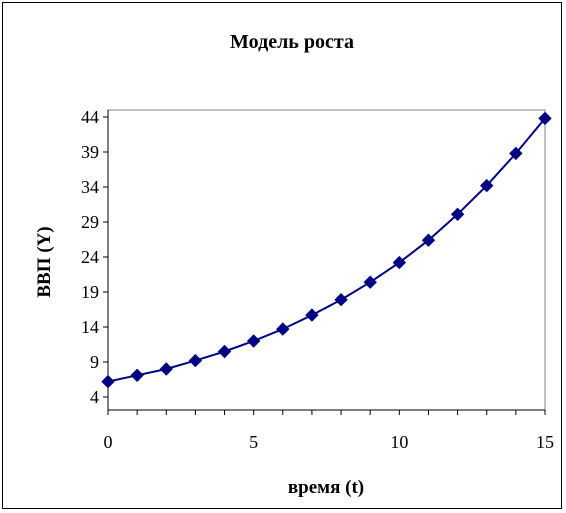 The height and width of the screenshot is (513, 566). What do you see at coordinates (44, 261) in the screenshot?
I see `y-axis-label: ВВП (Y)` at bounding box center [44, 261].